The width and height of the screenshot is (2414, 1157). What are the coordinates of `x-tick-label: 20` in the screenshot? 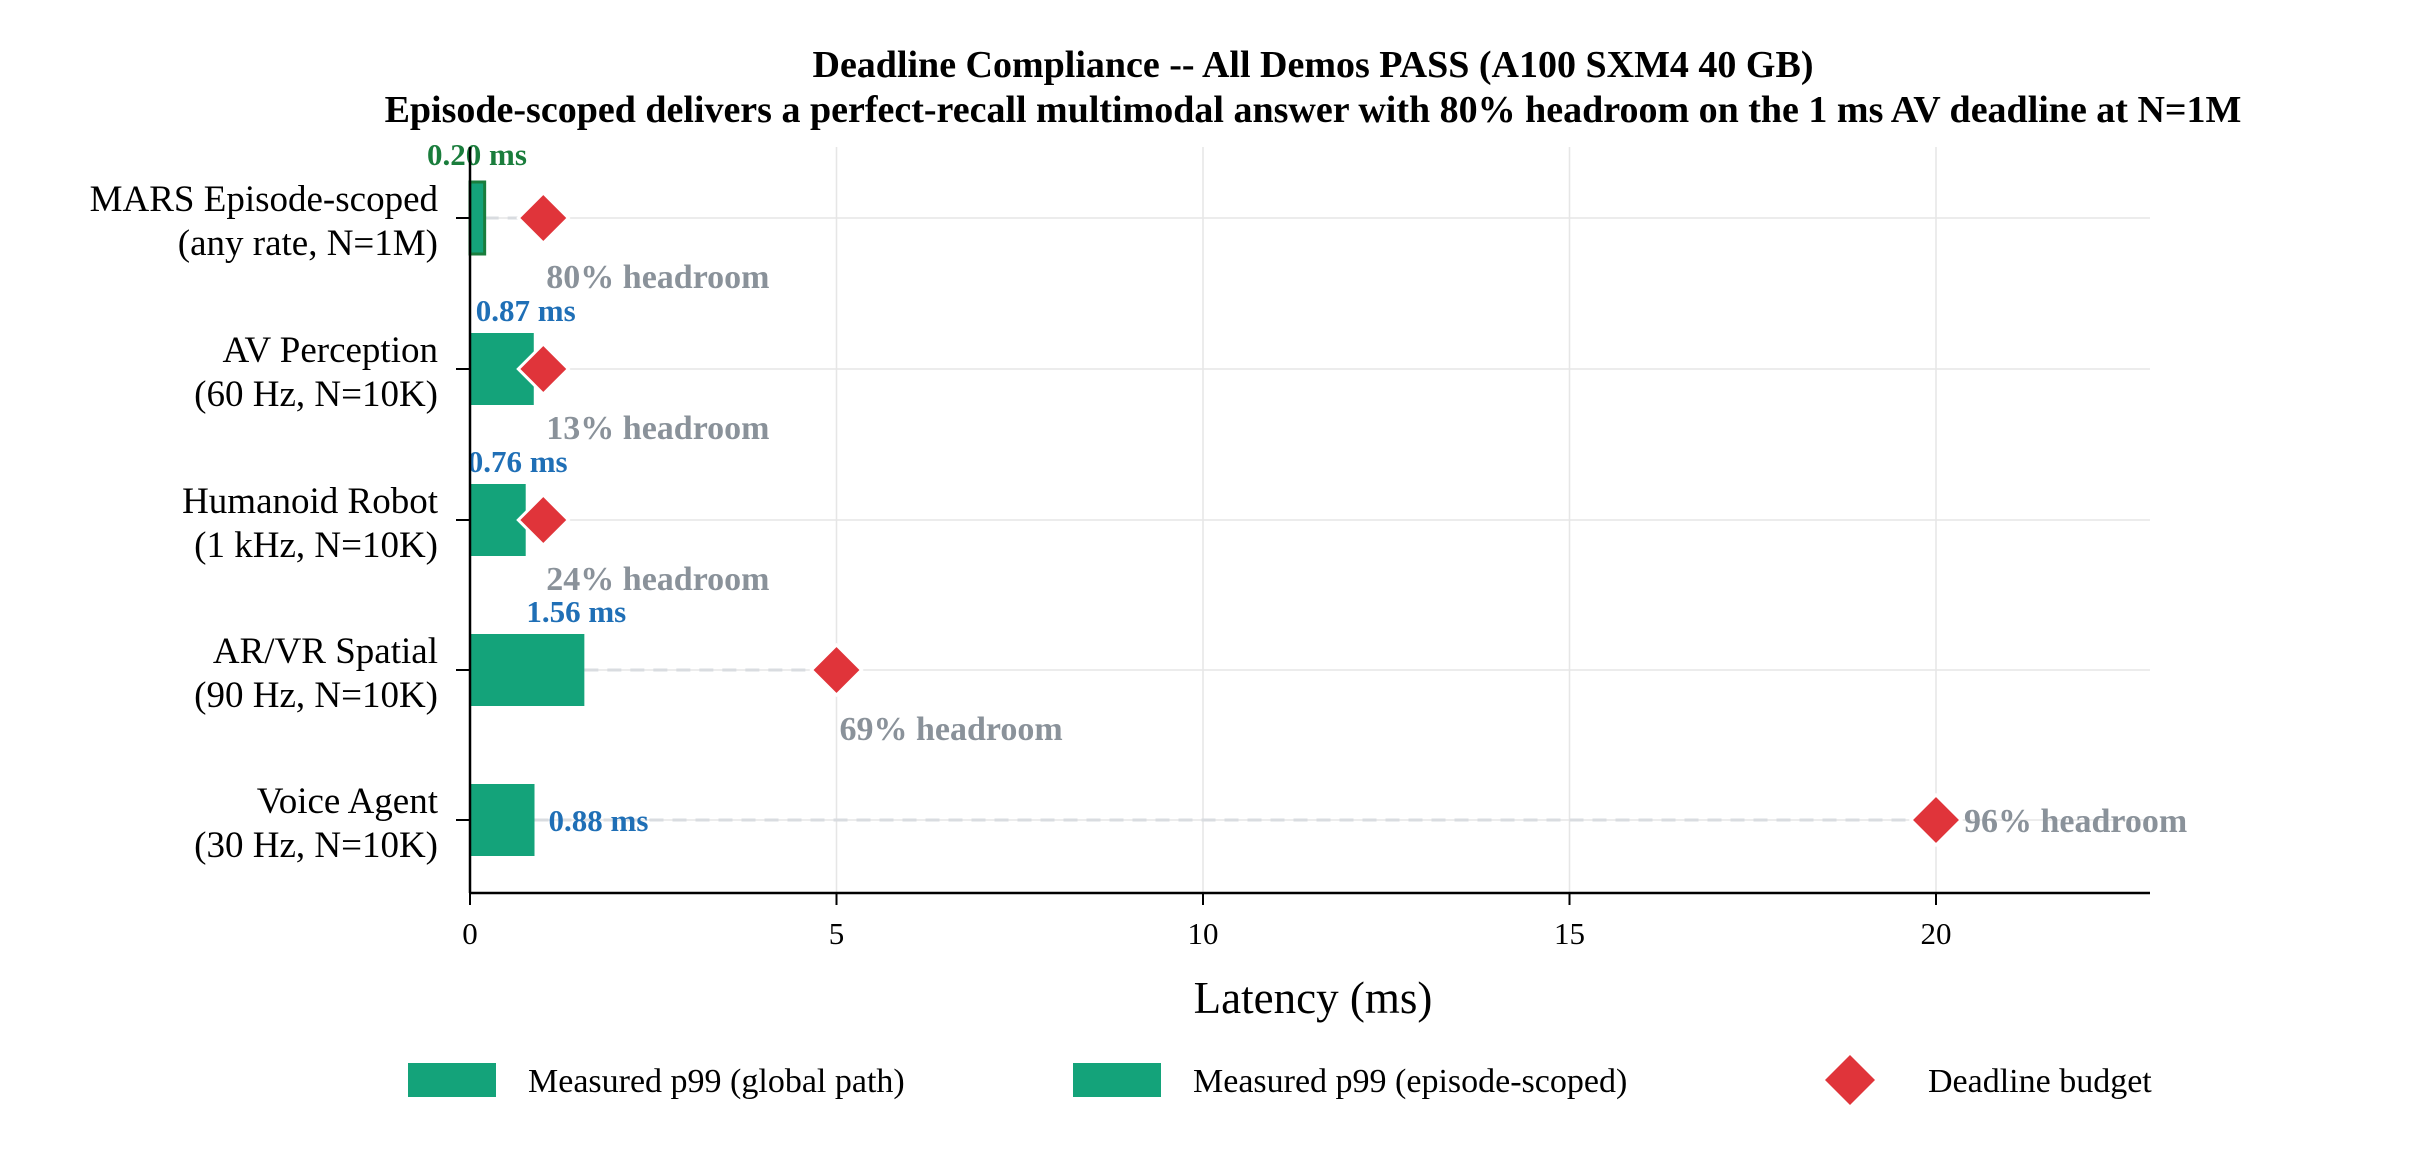 It's located at (1936, 933).